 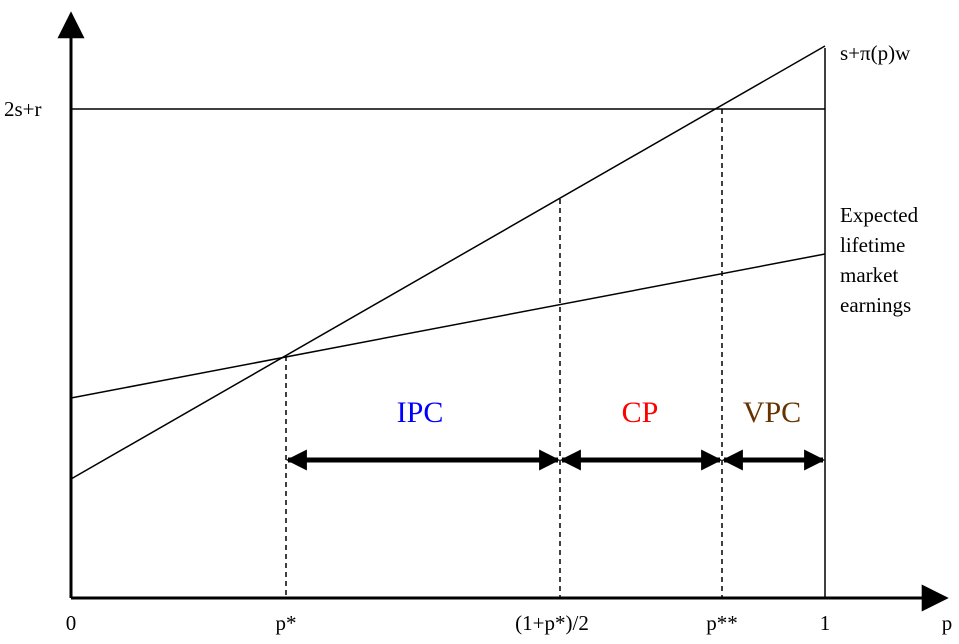 What do you see at coordinates (825, 623) in the screenshot?
I see `tick-label-one: 1` at bounding box center [825, 623].